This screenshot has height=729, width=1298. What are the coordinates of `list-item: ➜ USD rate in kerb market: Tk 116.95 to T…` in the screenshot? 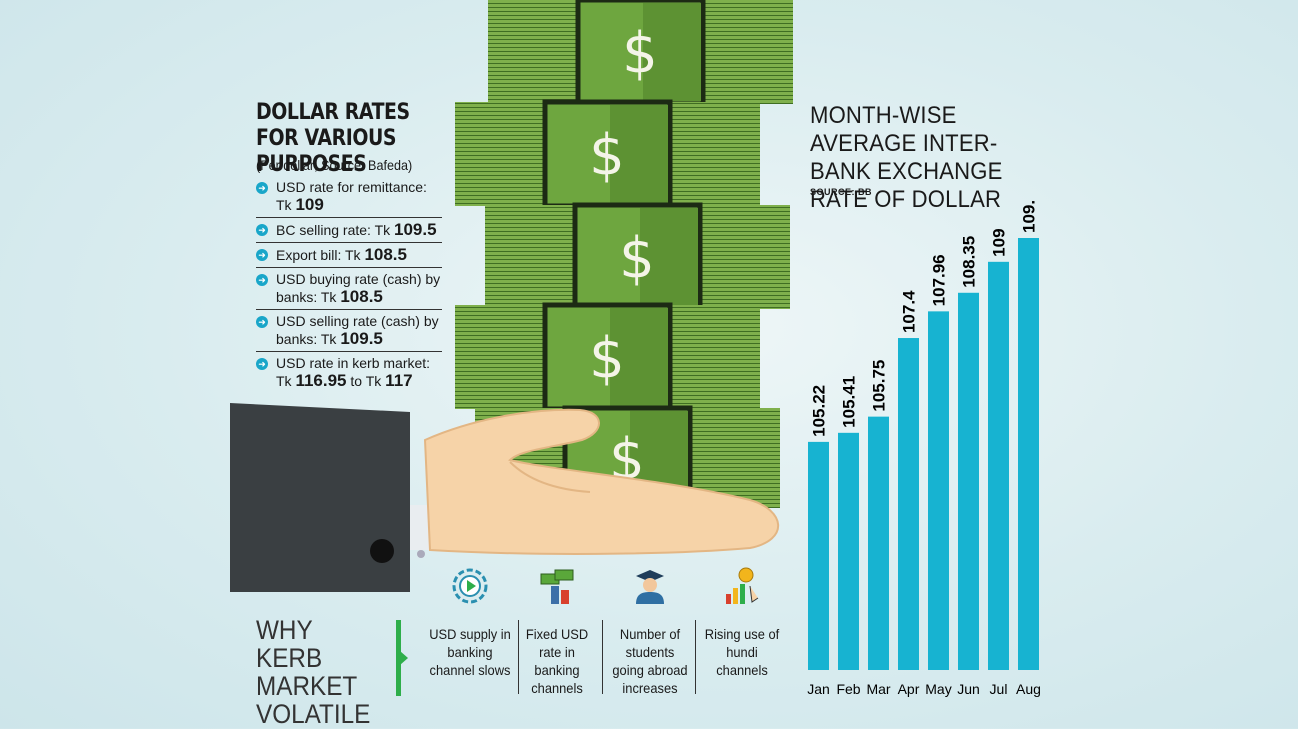 It's located at (349, 372).